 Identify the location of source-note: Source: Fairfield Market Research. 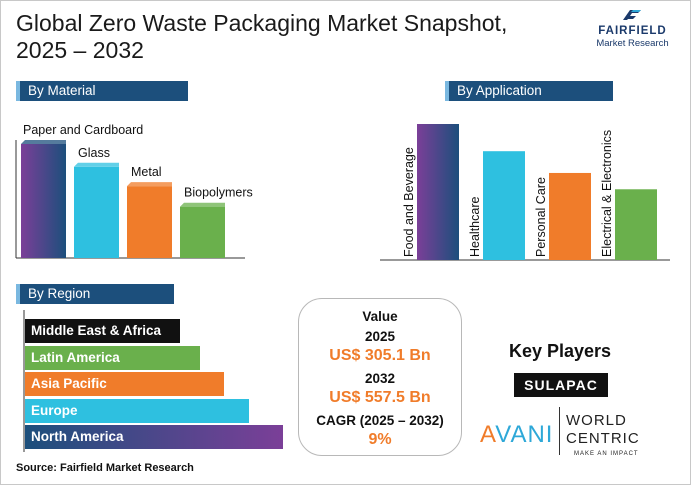
(105, 468).